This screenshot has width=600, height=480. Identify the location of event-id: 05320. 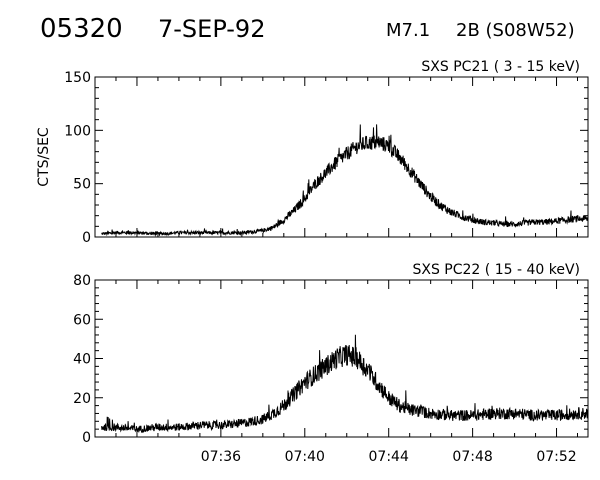
(81, 29).